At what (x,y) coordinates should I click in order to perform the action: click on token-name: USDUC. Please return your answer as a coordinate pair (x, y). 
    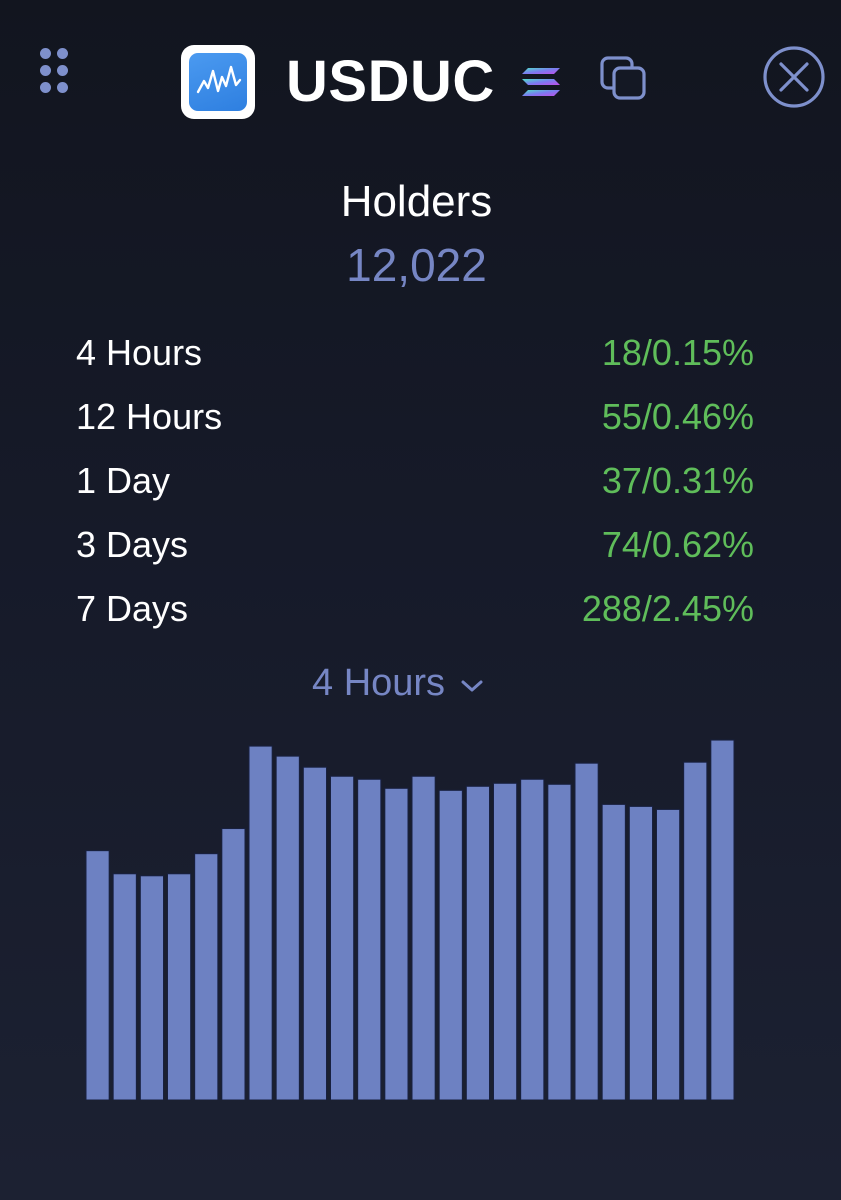
    Looking at the image, I should click on (390, 81).